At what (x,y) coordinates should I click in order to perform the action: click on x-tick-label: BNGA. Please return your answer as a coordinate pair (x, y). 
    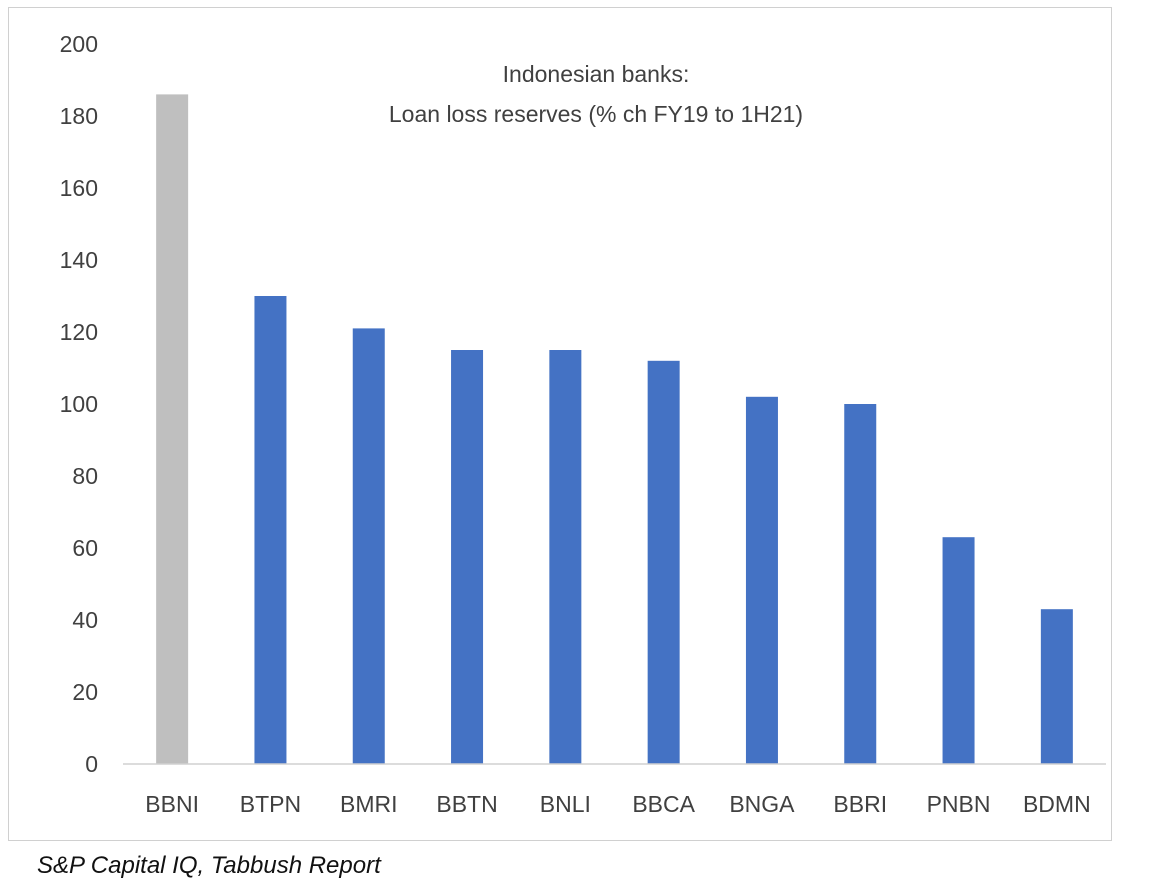
    Looking at the image, I should click on (762, 804).